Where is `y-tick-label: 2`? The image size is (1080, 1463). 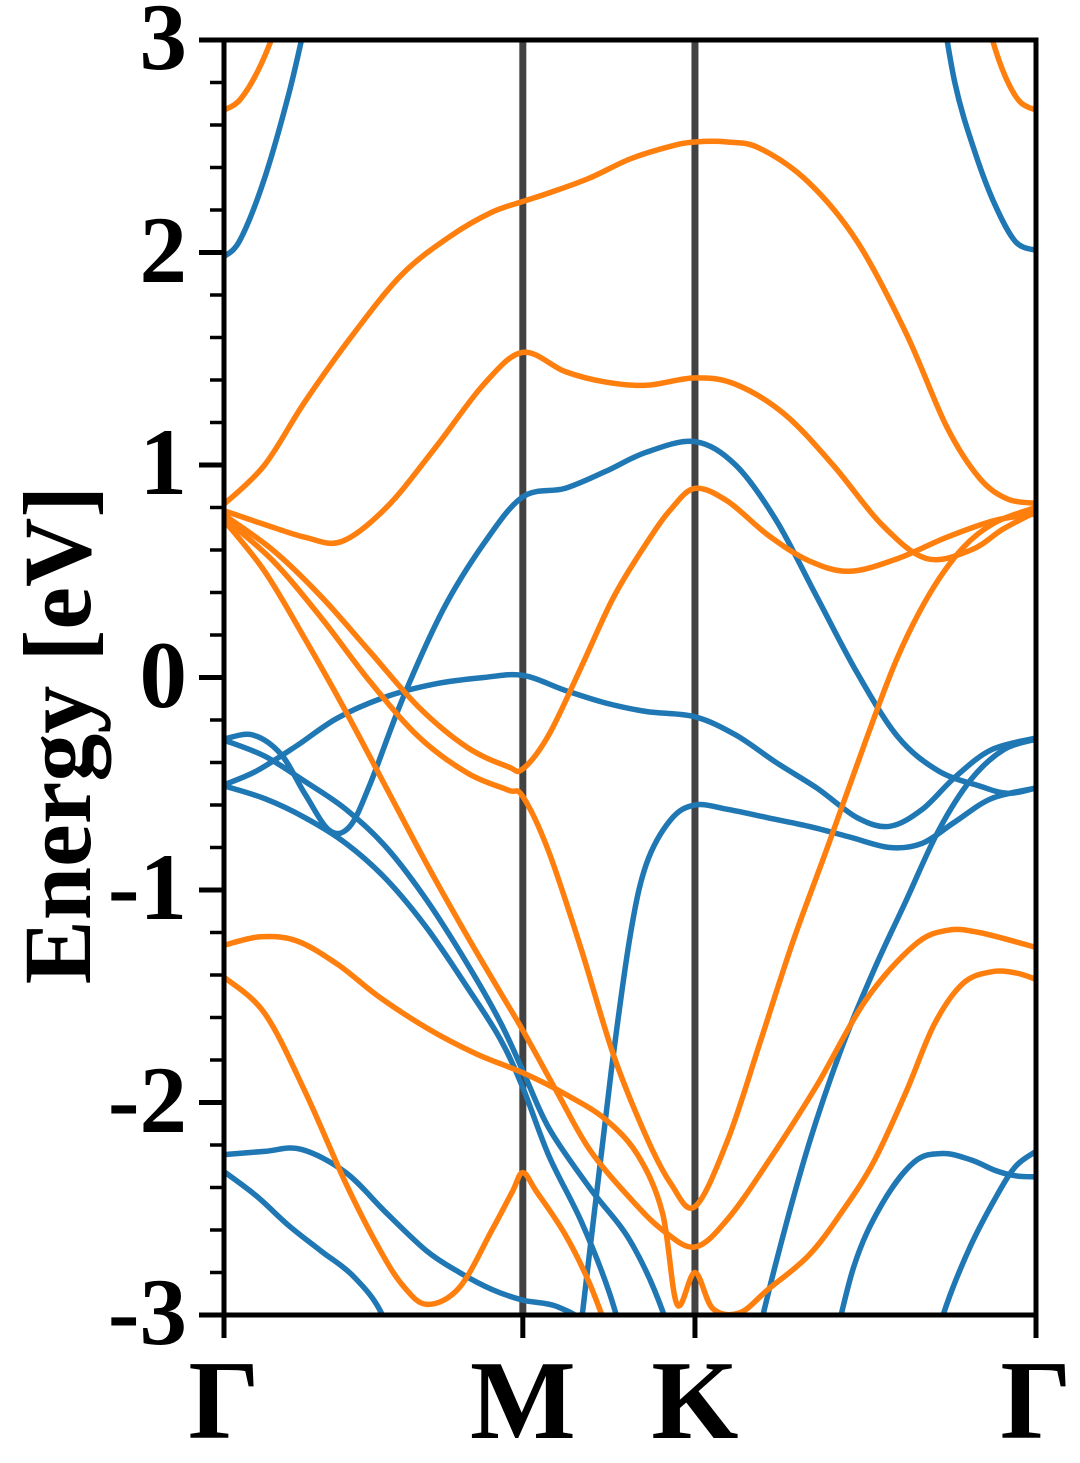 y-tick-label: 2 is located at coordinates (163, 249).